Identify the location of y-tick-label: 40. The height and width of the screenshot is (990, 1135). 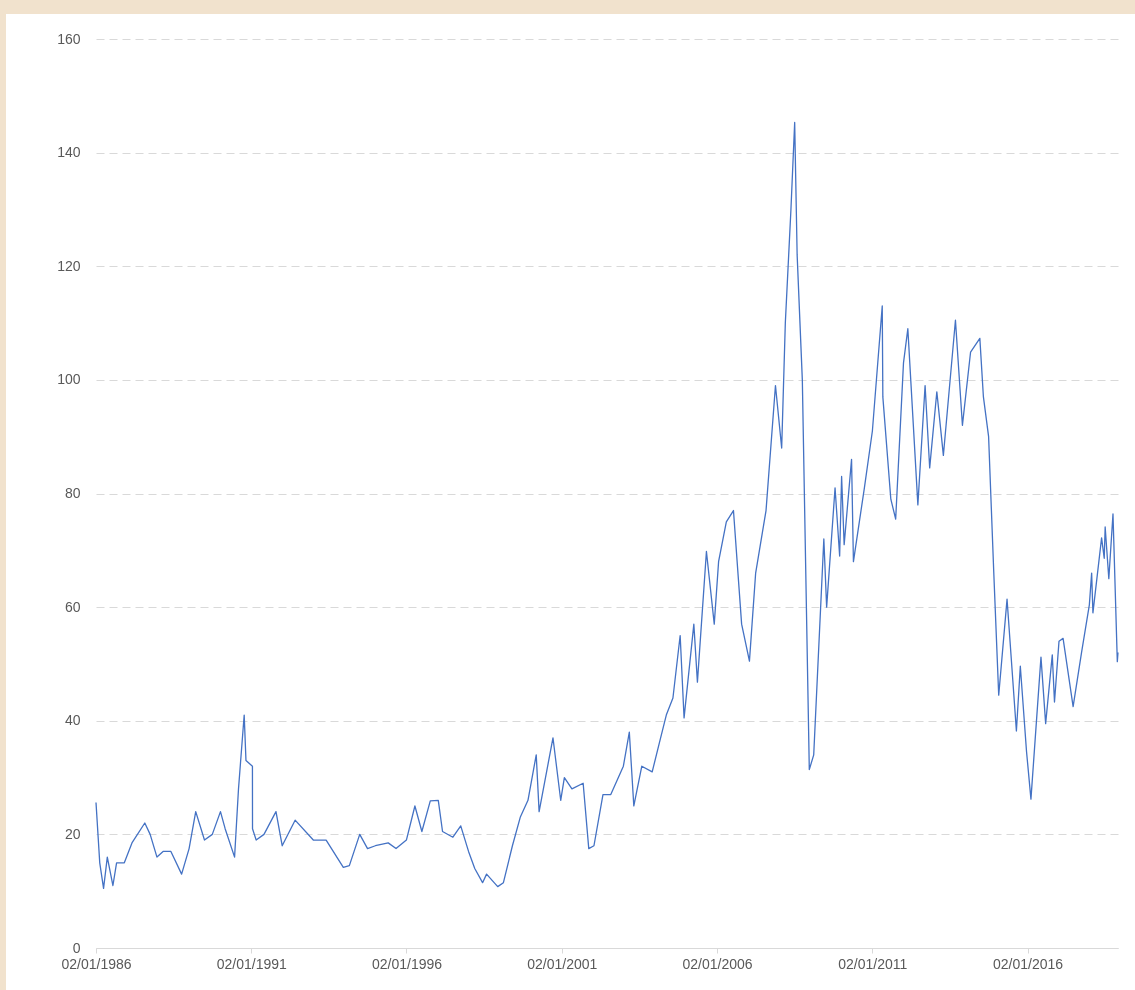
(72, 720).